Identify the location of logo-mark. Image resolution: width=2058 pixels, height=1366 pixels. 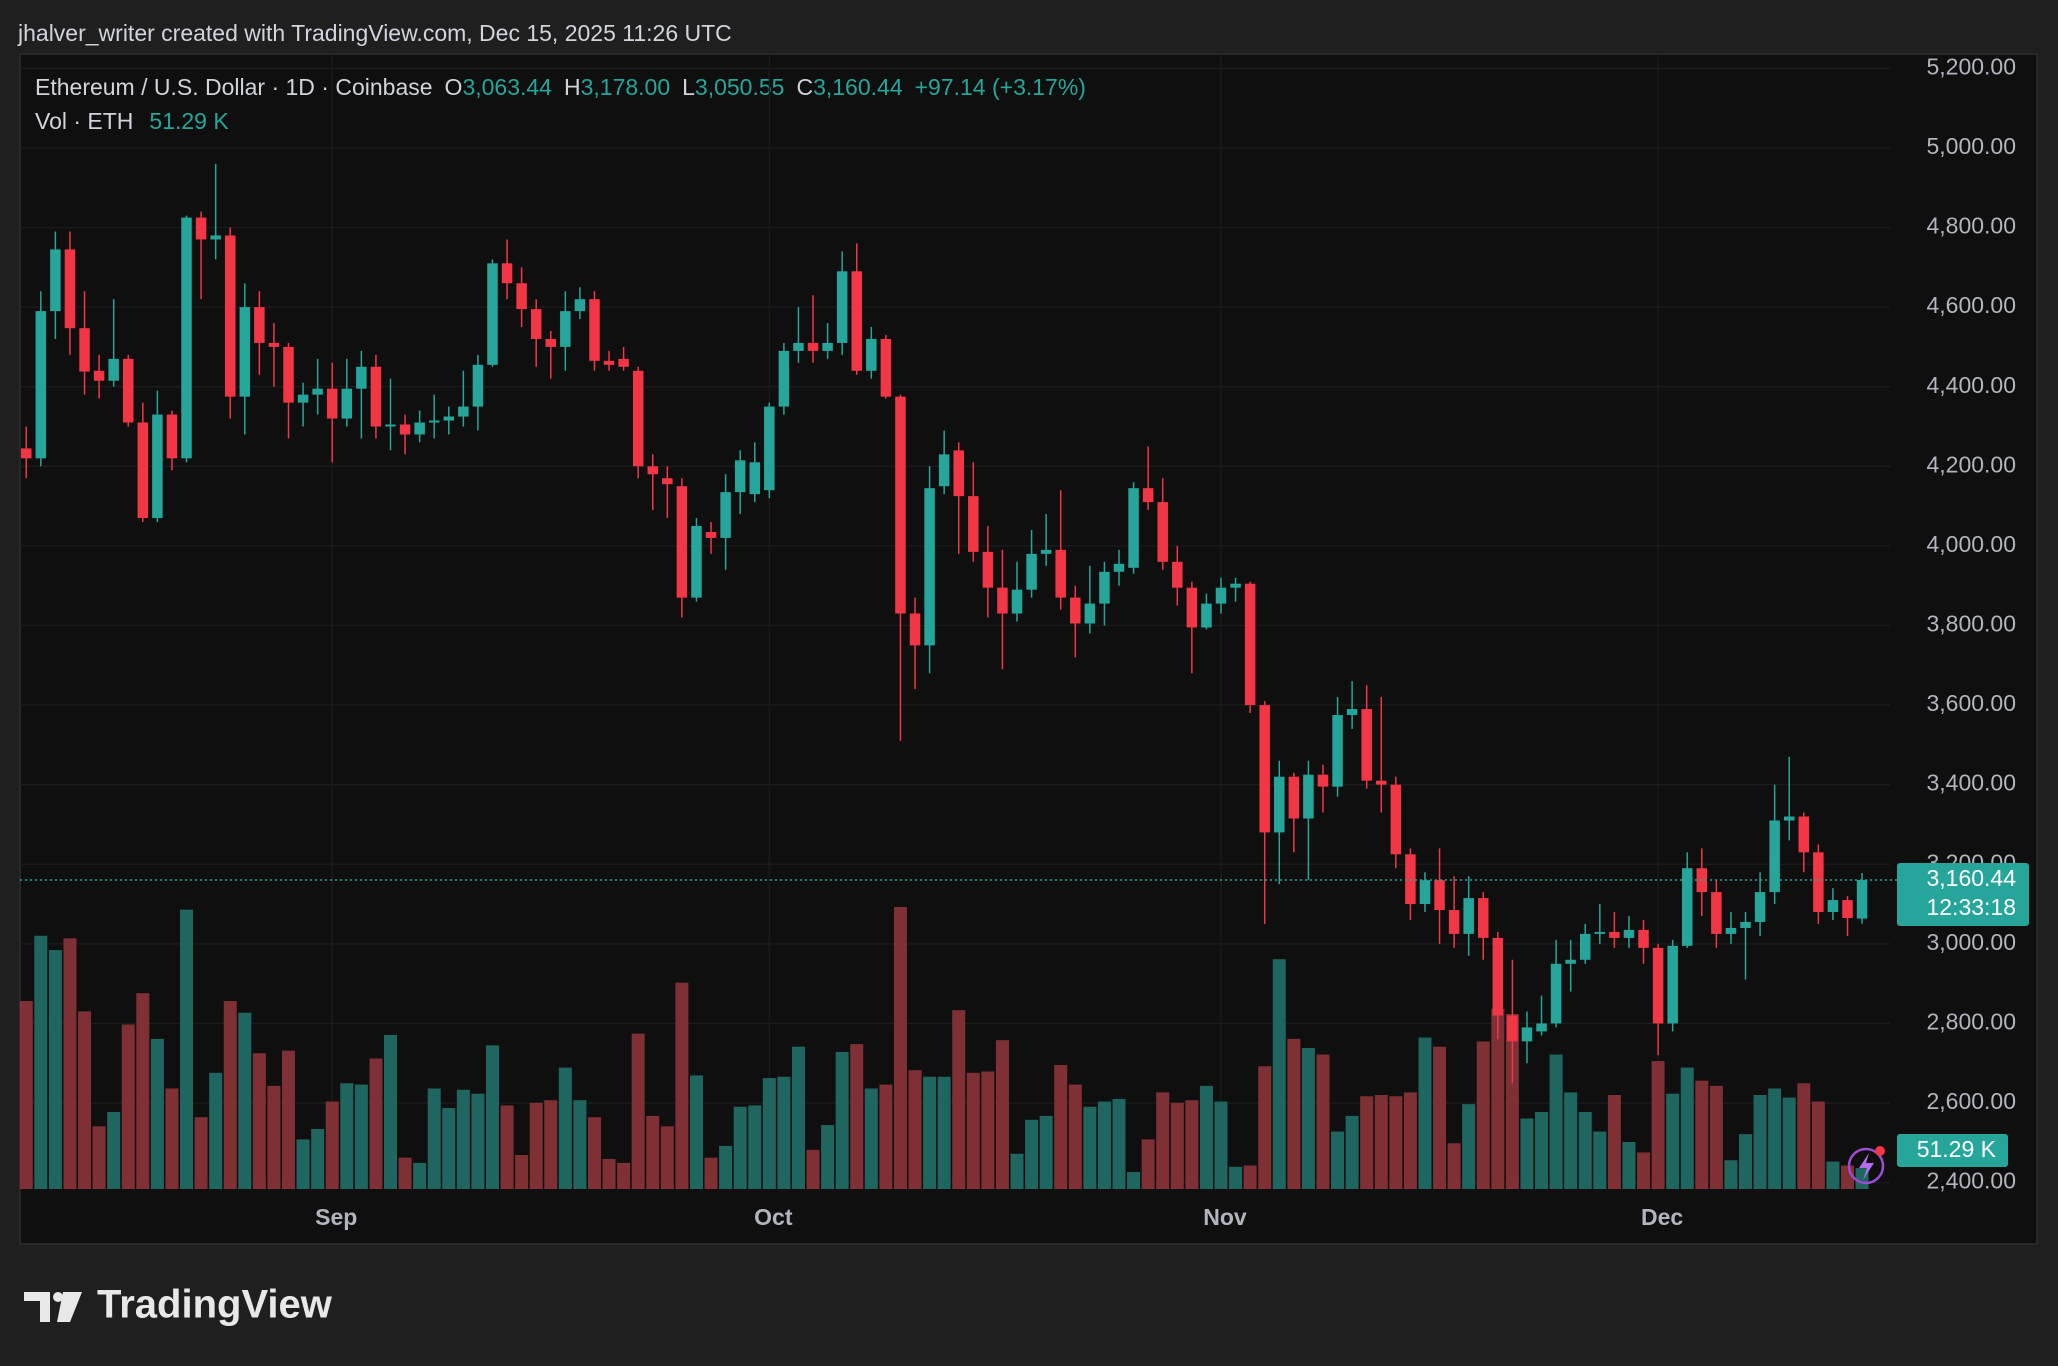
(37, 1307).